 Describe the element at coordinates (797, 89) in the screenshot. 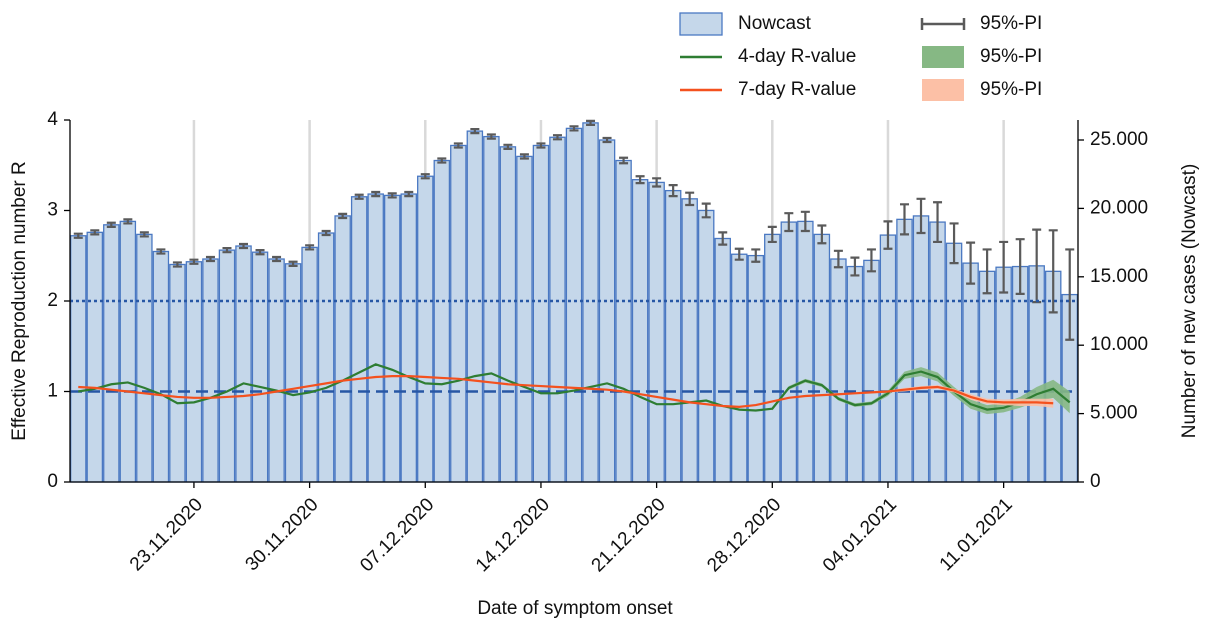

I see `legend-label: 7-day R-value` at that location.